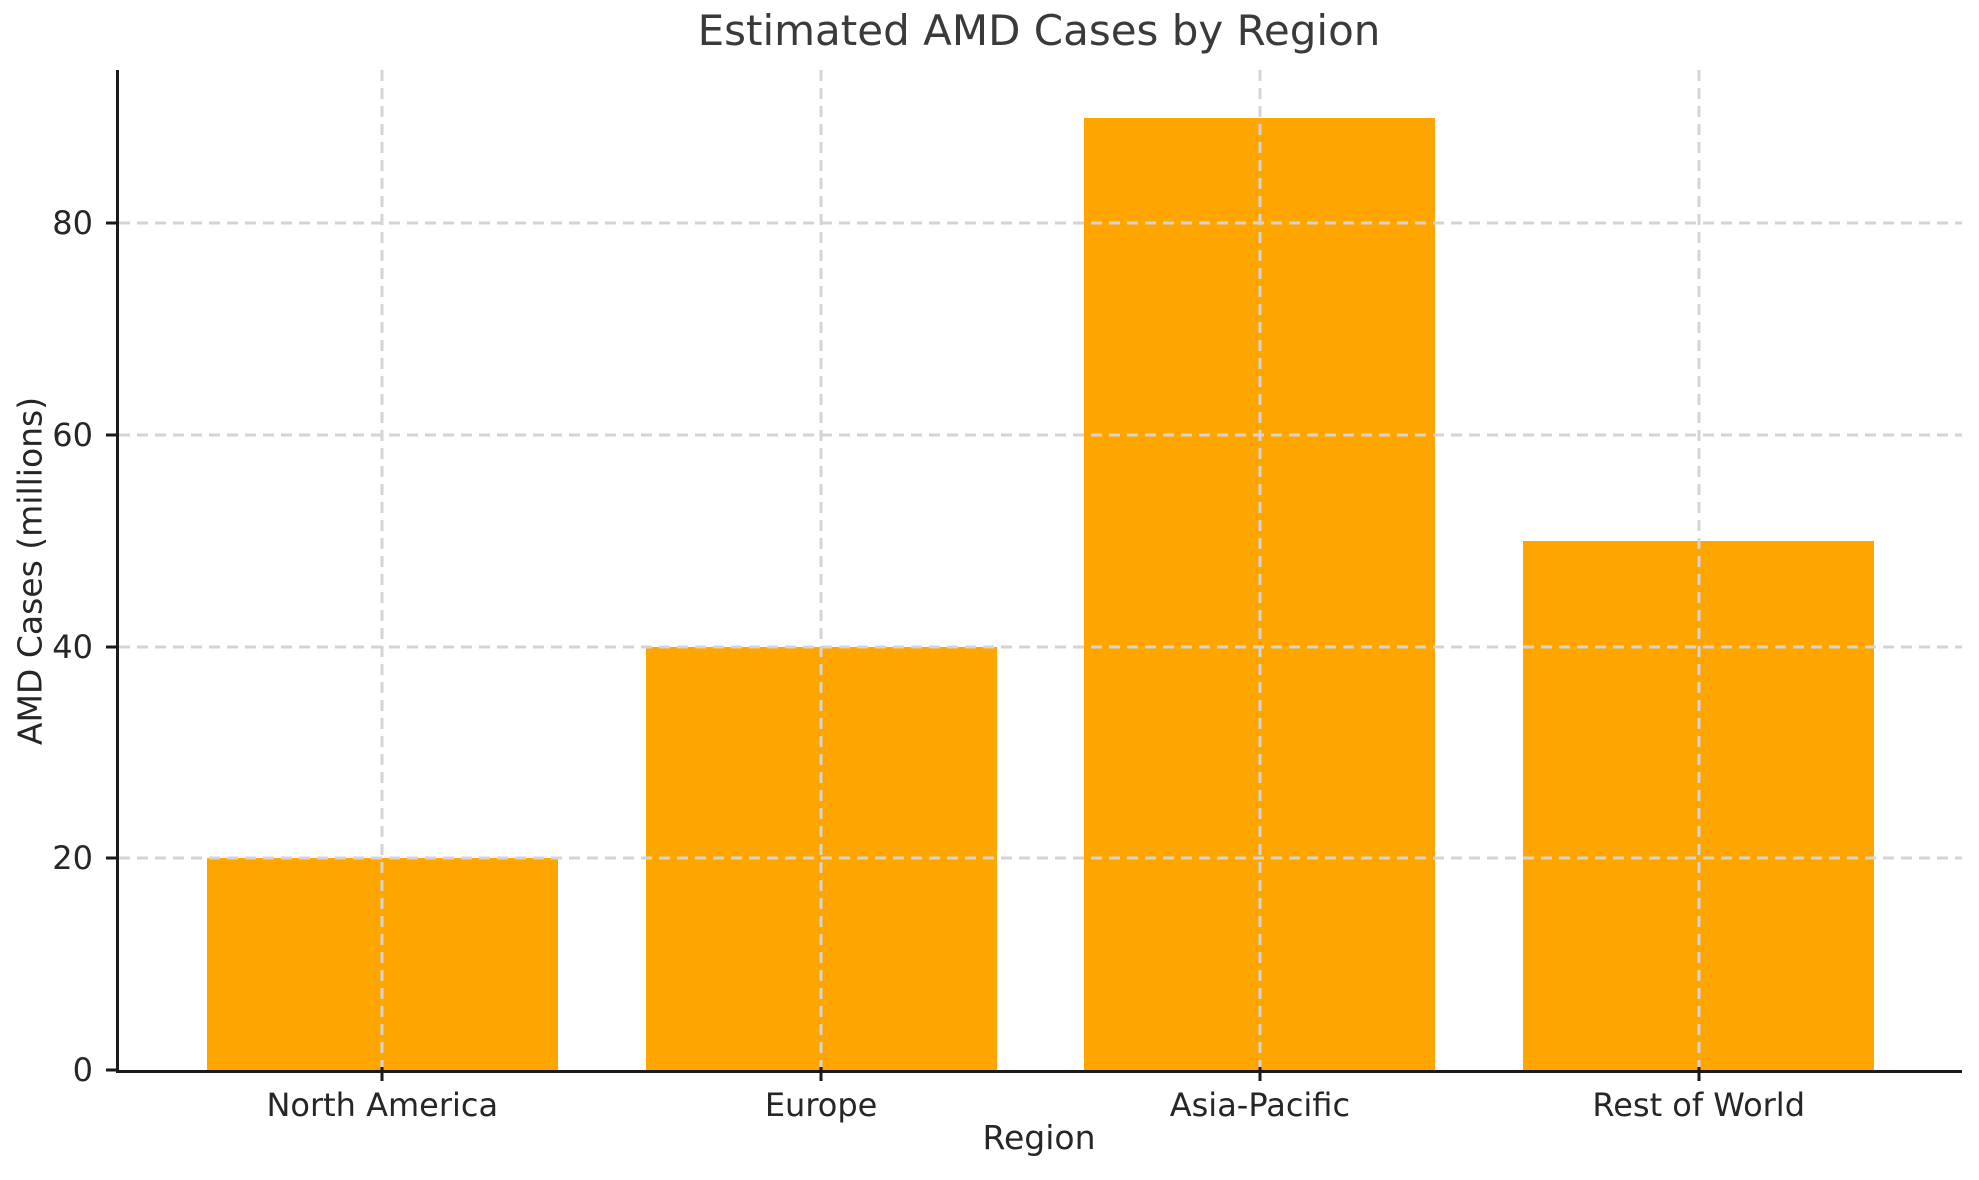  What do you see at coordinates (1260, 1105) in the screenshot?
I see `x-tick-label-asia-pacific: Asia-Pacific` at bounding box center [1260, 1105].